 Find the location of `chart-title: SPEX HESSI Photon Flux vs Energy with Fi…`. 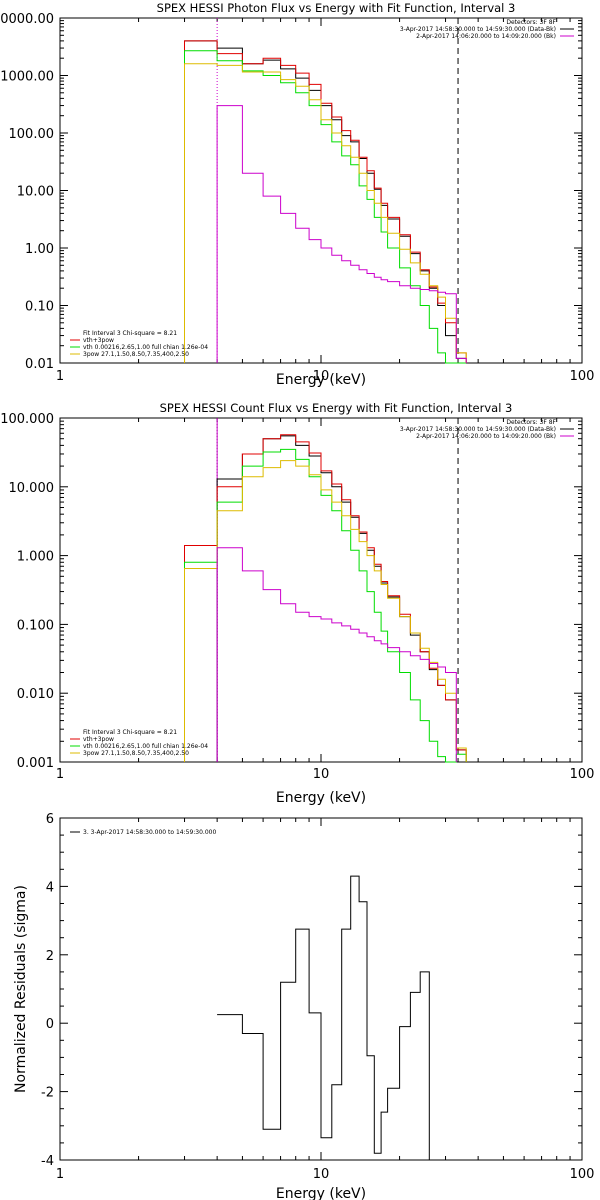

chart-title: SPEX HESSI Photon Flux vs Energy with Fi… is located at coordinates (336, 8).